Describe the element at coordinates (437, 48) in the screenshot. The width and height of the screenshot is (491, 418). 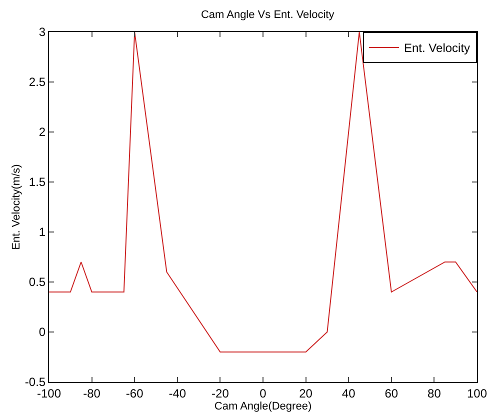
I see `legend-label: Ent. Velocity` at that location.